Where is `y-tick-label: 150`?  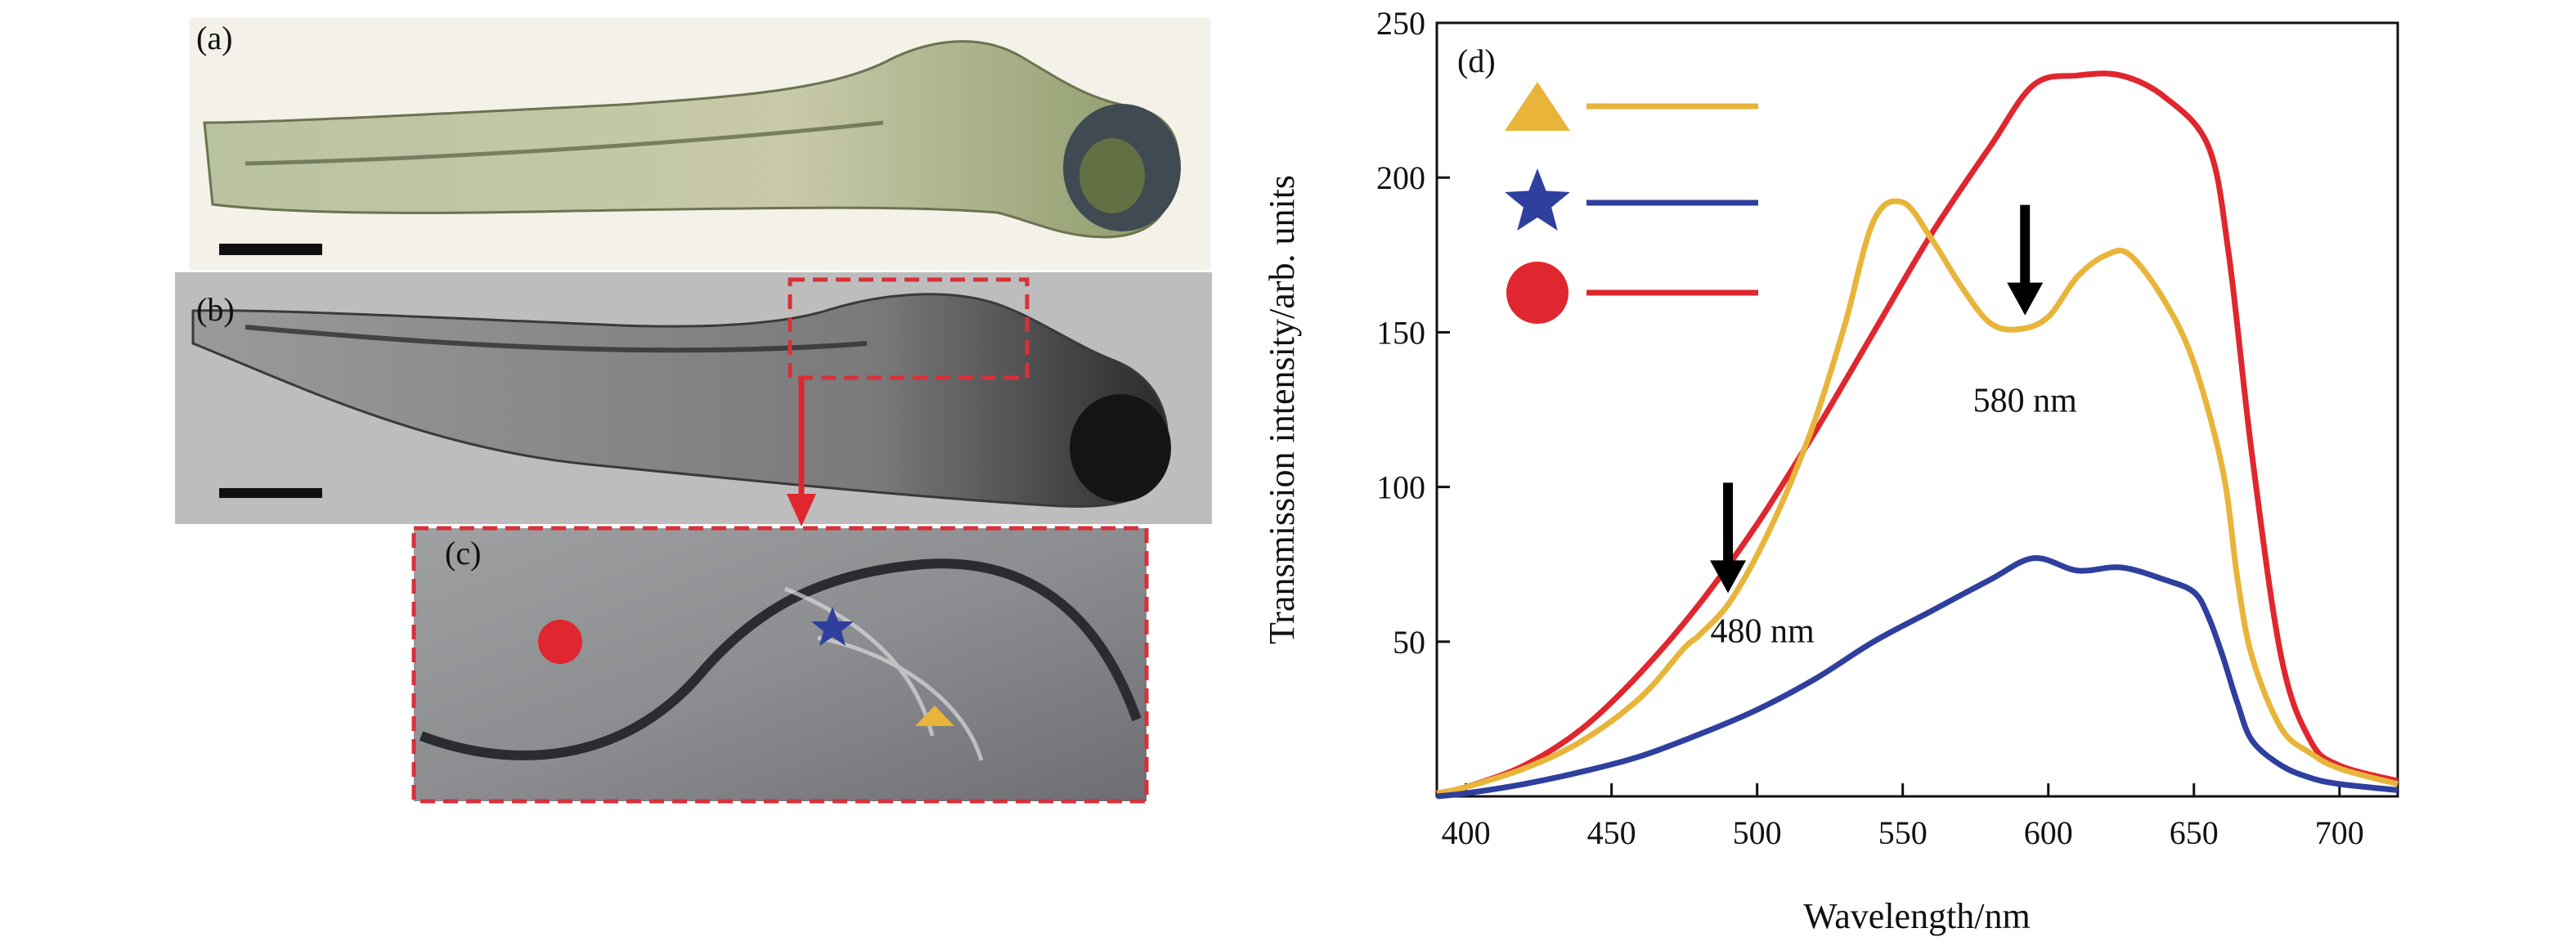
y-tick-label: 150 is located at coordinates (1401, 332).